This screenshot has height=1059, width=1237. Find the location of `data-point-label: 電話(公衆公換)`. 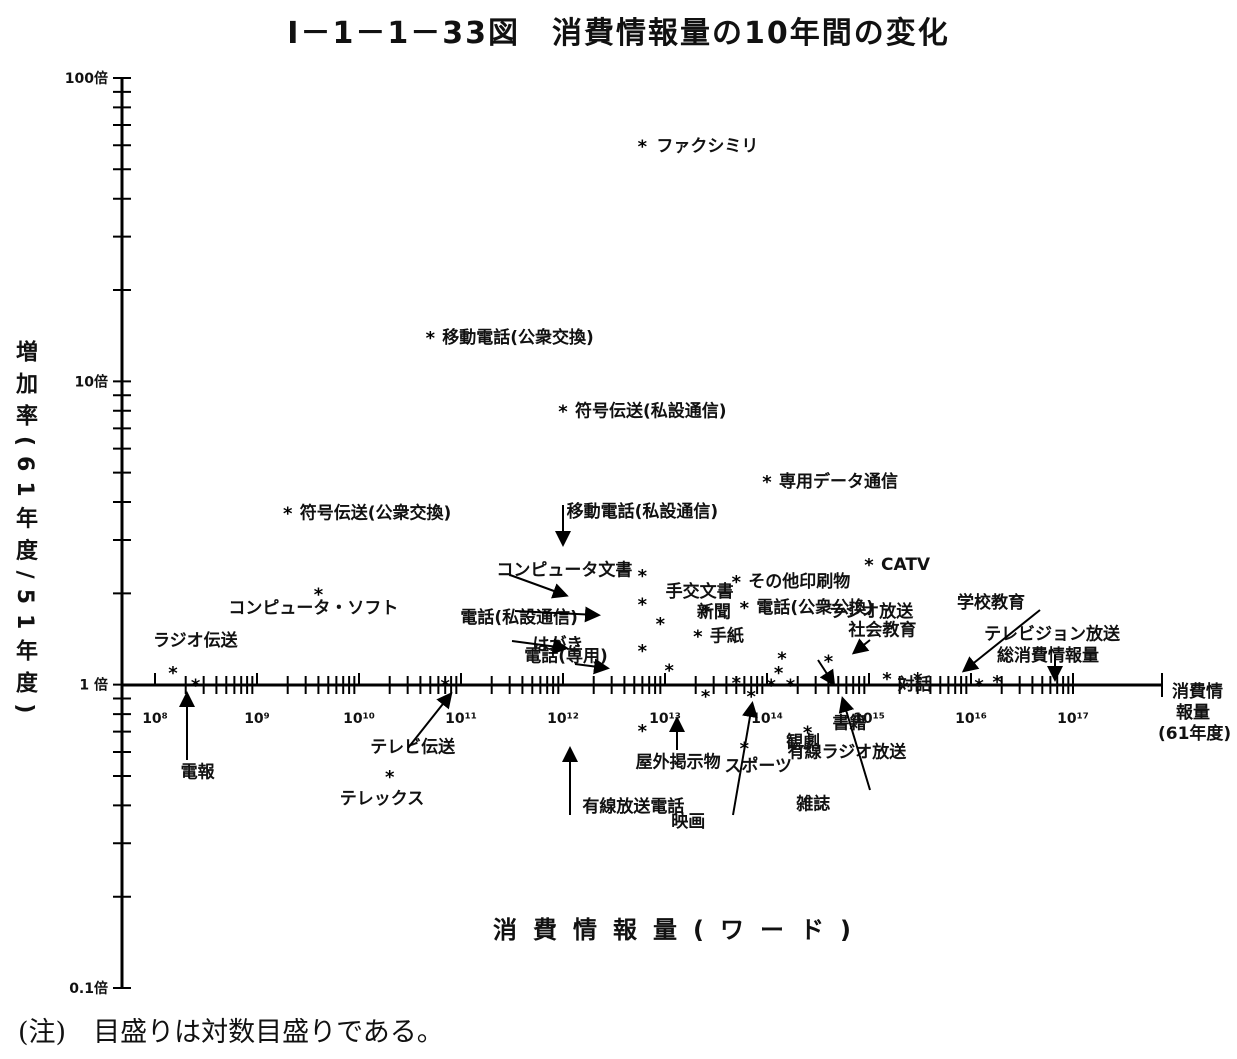

data-point-label: 電話(公衆公換) is located at coordinates (815, 607).